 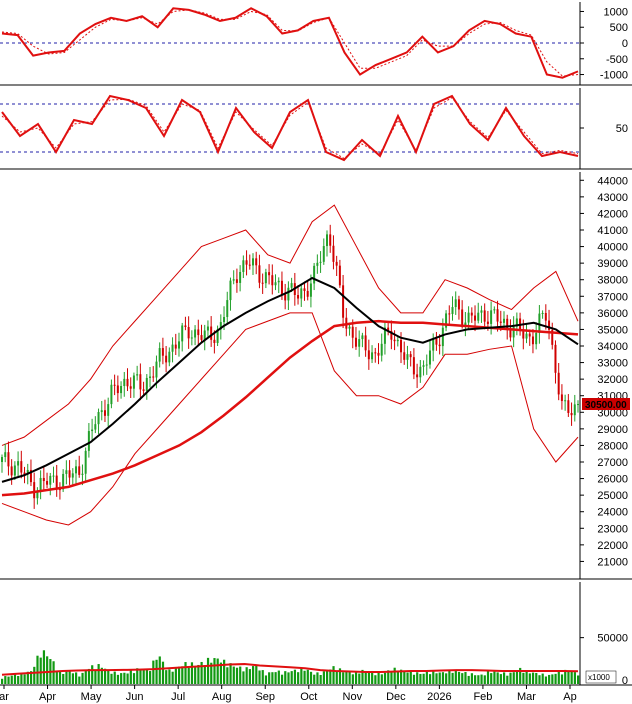 What do you see at coordinates (612, 529) in the screenshot?
I see `price-tick-label-21: 23000` at bounding box center [612, 529].